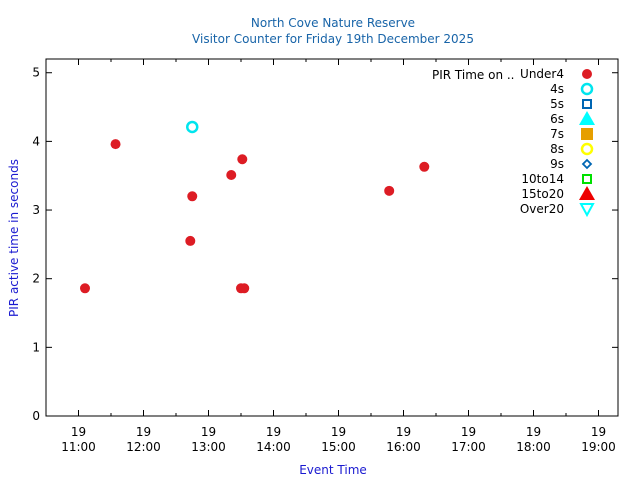  Describe the element at coordinates (403, 447) in the screenshot. I see `x-tick-time-label: 16:00` at that location.